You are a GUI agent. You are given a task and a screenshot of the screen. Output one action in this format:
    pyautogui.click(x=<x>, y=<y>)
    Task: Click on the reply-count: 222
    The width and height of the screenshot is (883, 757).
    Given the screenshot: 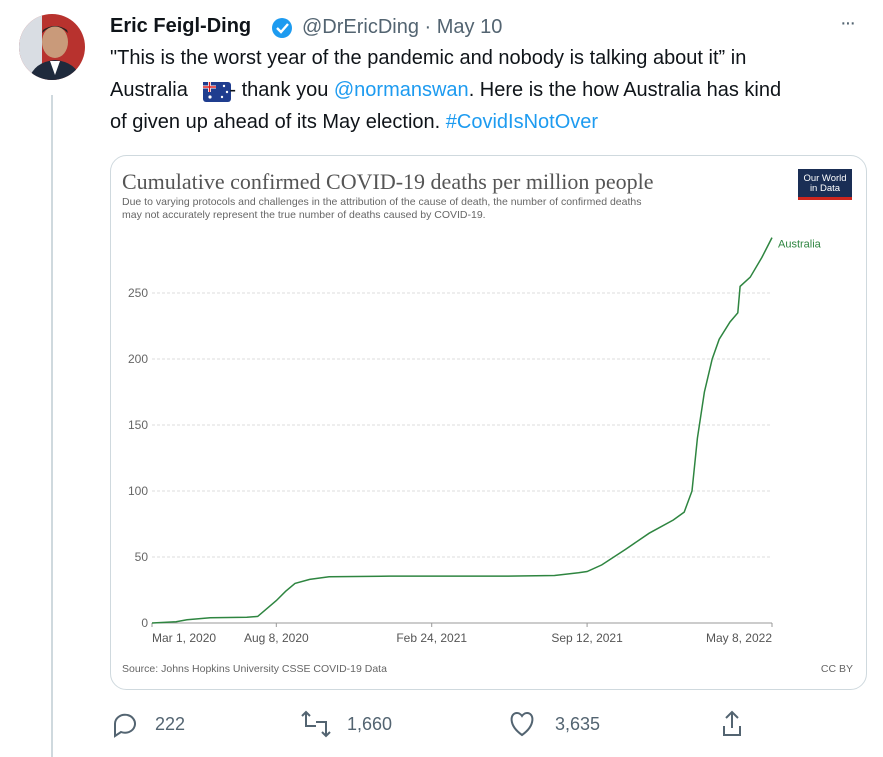 What is the action you would take?
    pyautogui.click(x=170, y=724)
    